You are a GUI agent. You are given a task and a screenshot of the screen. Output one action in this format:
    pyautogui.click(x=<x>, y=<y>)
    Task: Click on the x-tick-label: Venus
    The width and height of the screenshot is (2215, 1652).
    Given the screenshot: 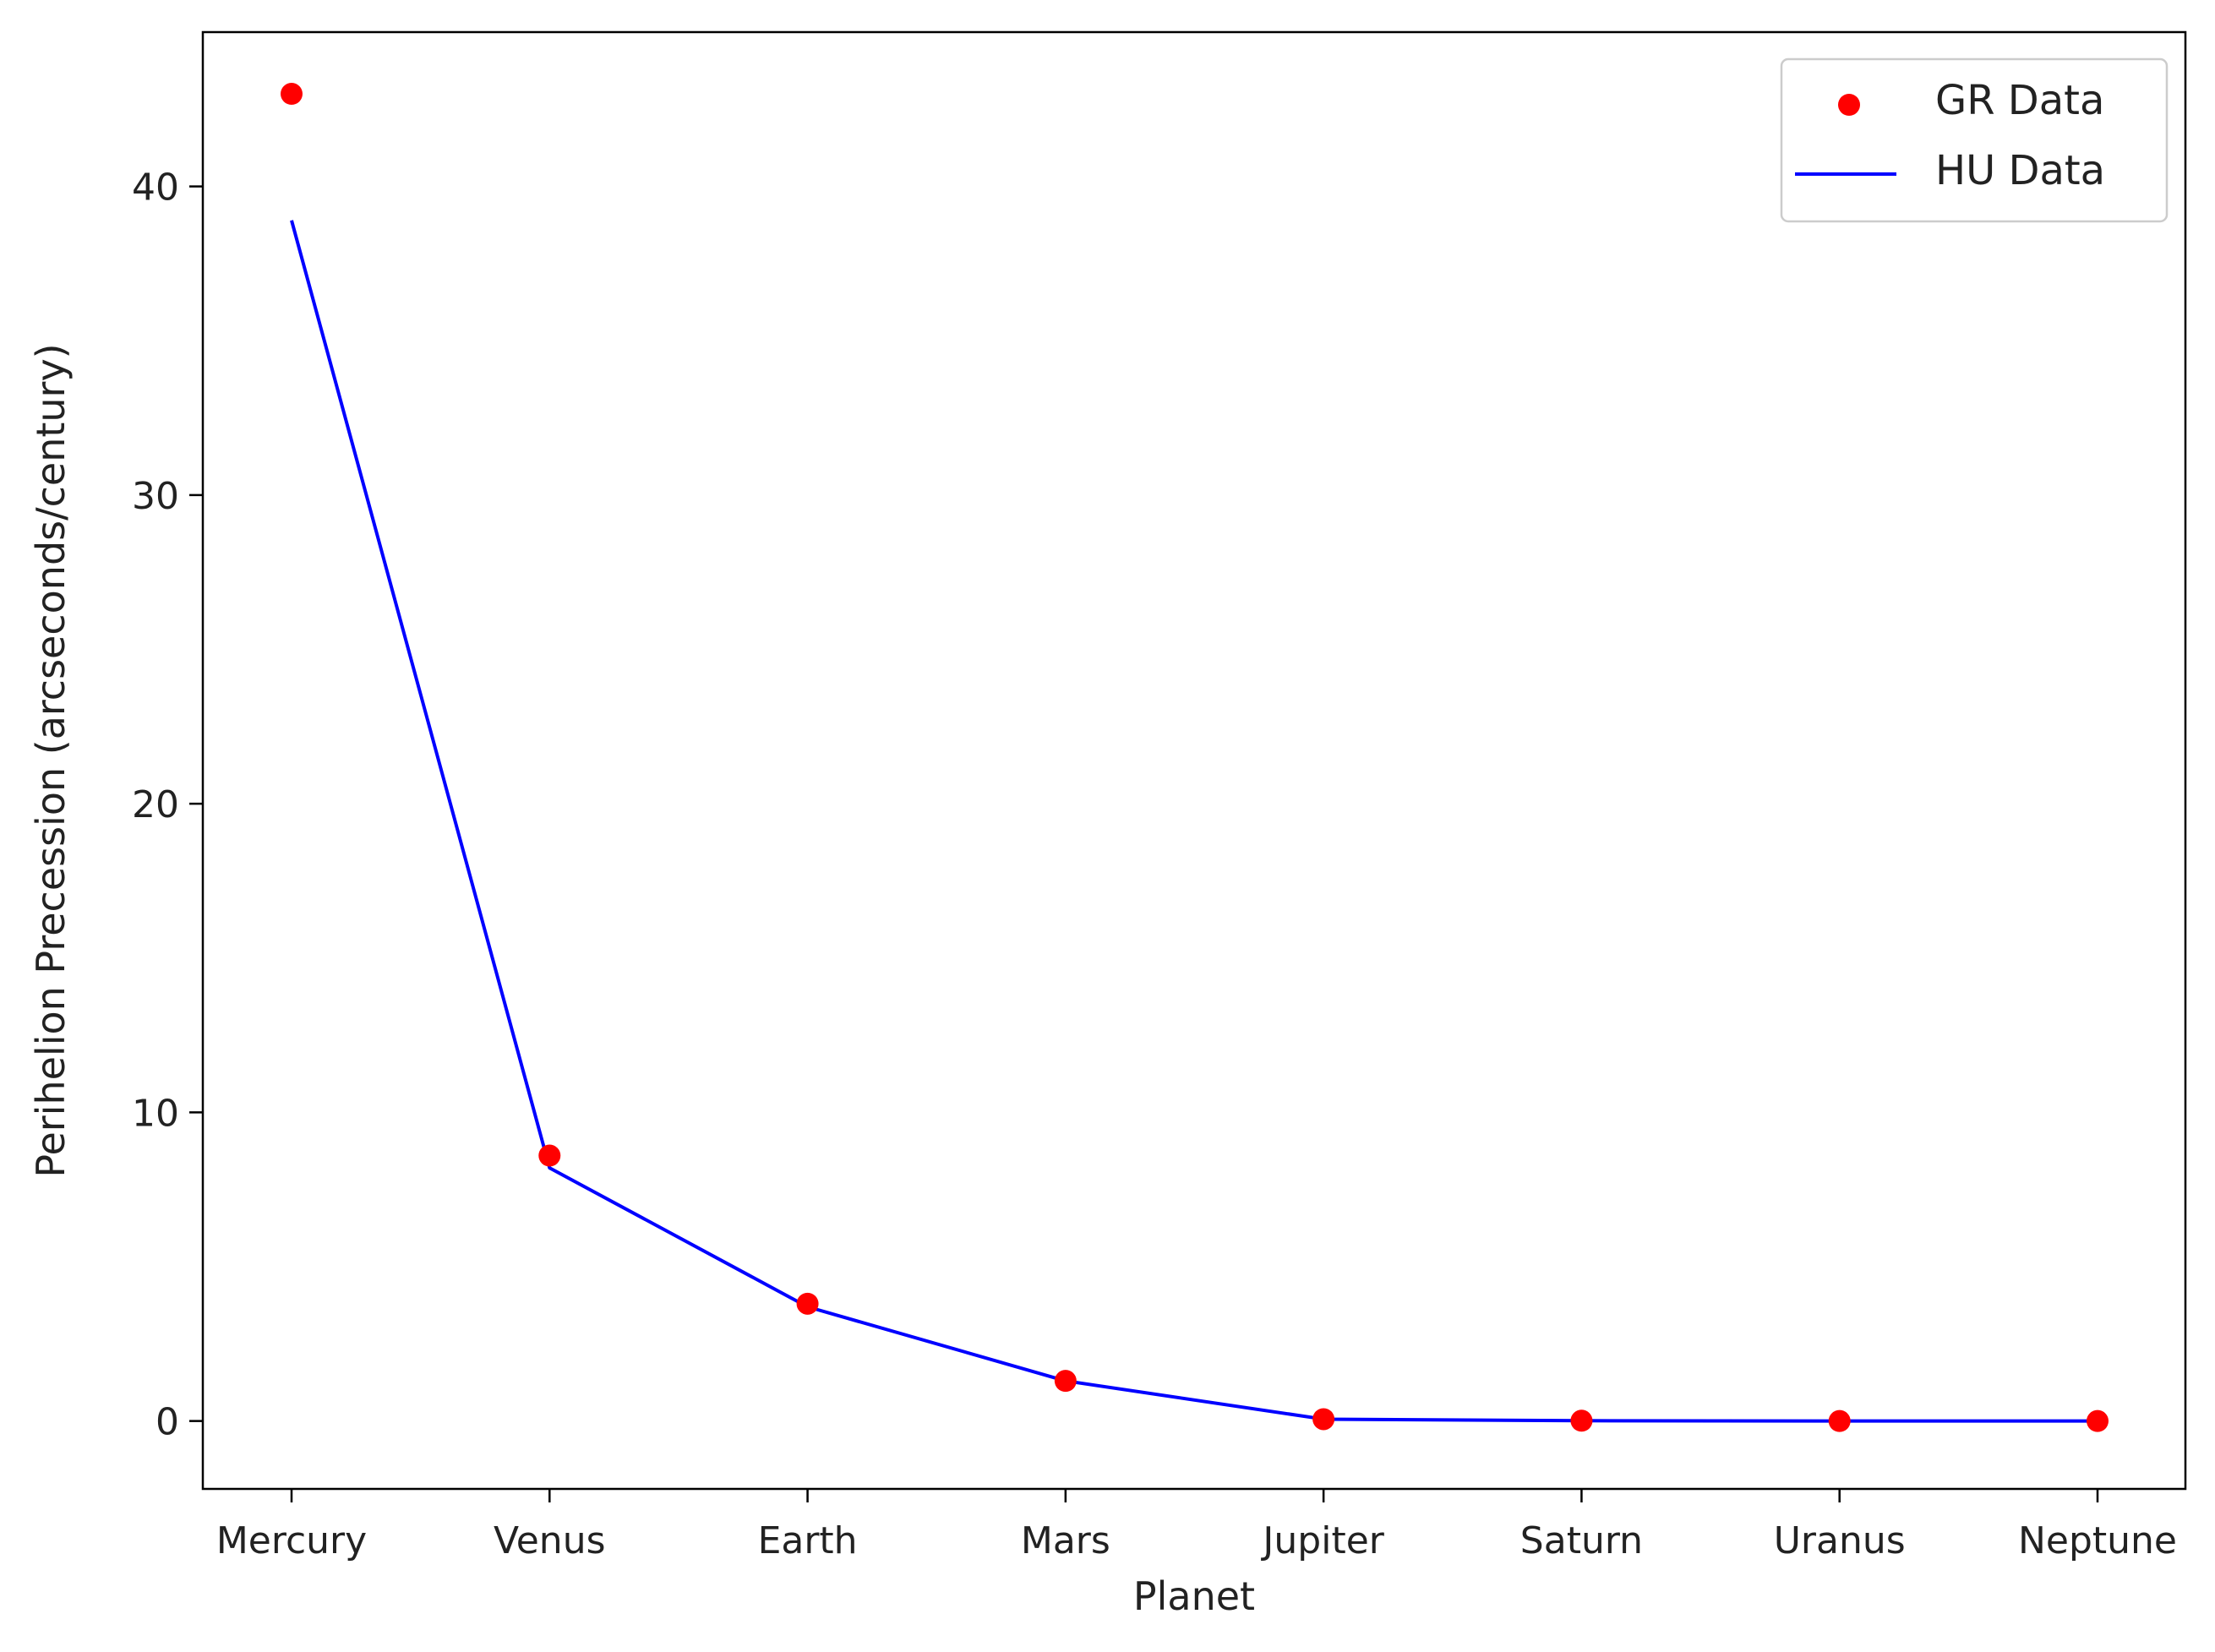 What is the action you would take?
    pyautogui.click(x=549, y=1541)
    